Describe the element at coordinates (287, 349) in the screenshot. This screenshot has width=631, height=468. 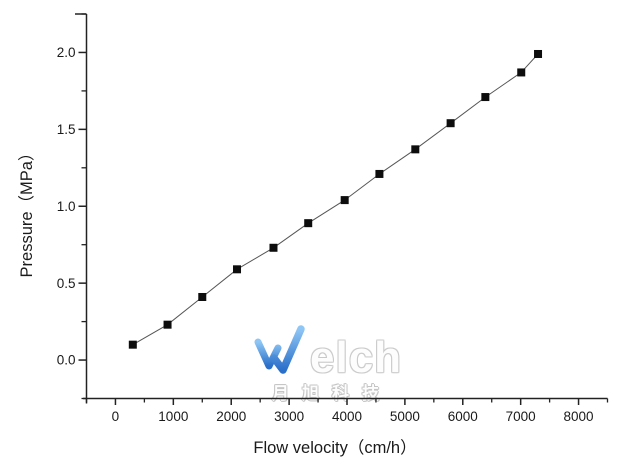
I see `welch-logo-w-right-stroke` at that location.